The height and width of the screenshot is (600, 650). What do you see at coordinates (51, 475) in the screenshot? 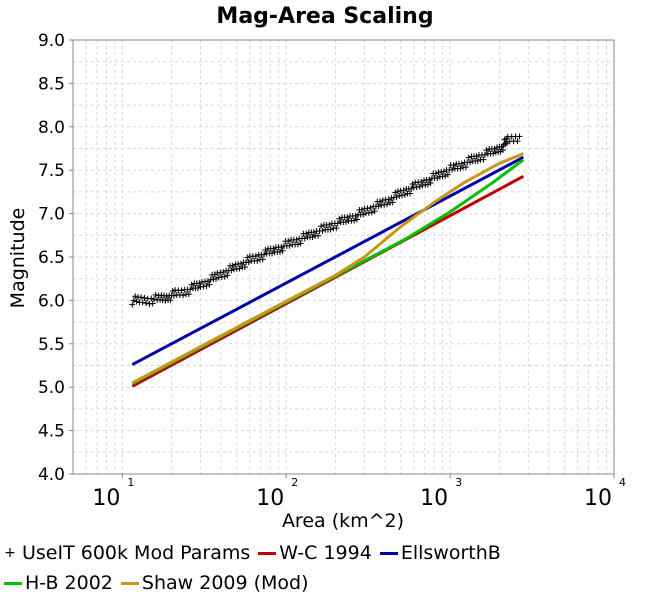
I see `y-tick-label: 4.0` at bounding box center [51, 475].